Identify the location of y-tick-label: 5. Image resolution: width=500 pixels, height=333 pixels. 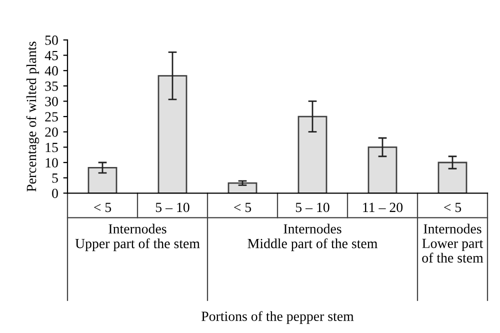
(55, 178).